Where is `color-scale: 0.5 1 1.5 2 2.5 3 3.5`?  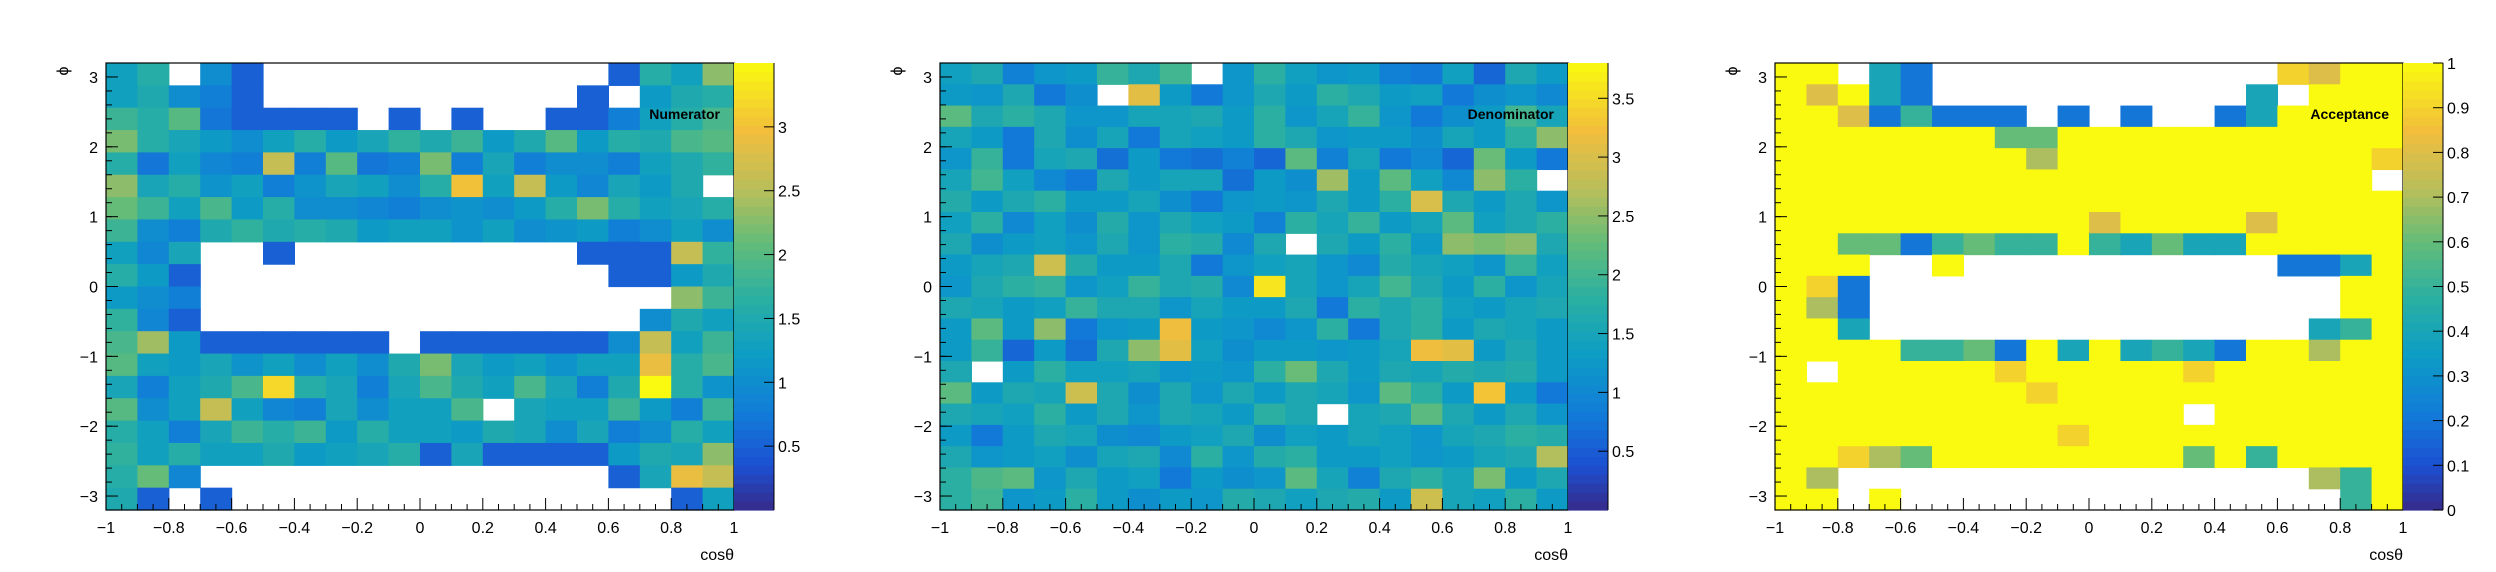 color-scale: 0.5 1 1.5 2 2.5 3 3.5 is located at coordinates (1601, 287).